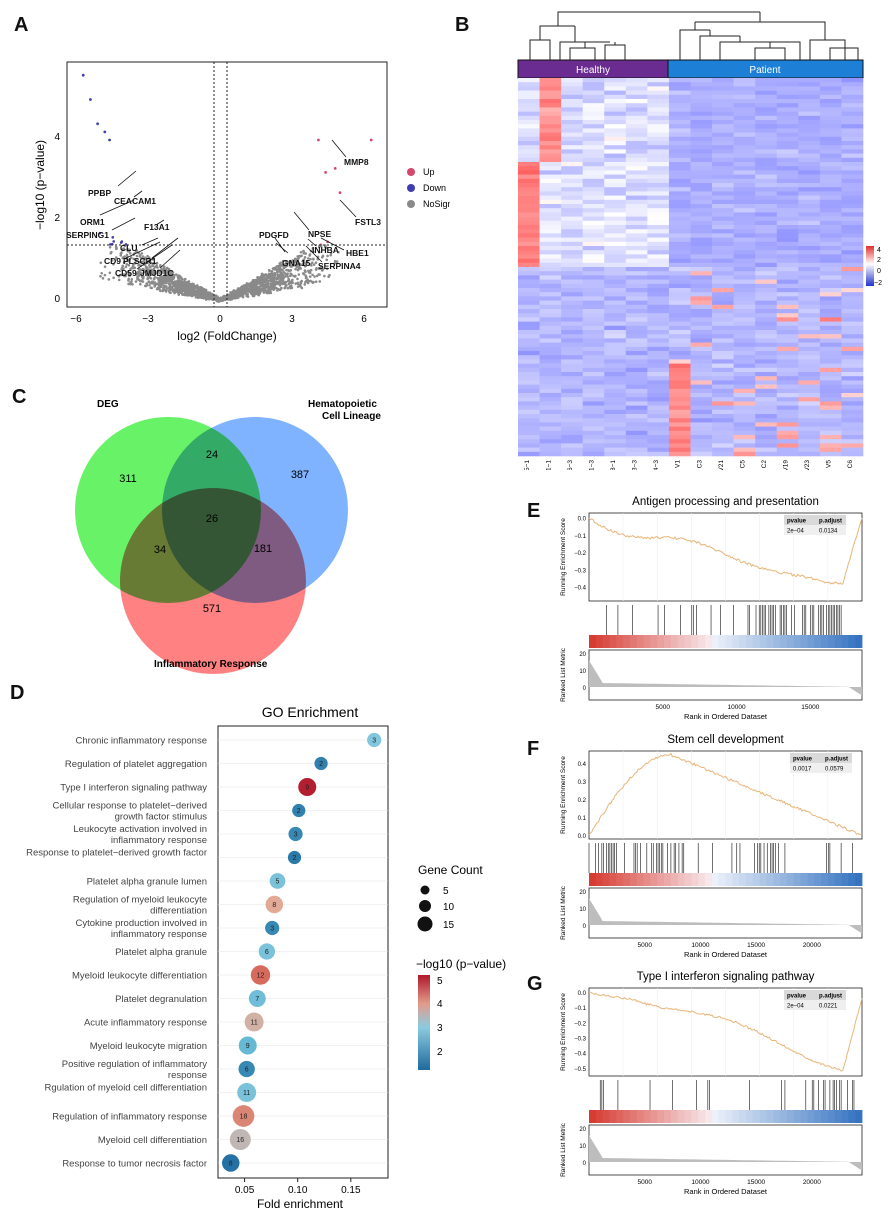 The height and width of the screenshot is (1219, 895). I want to click on heatmap-sample-label: V23, so click(807, 465).